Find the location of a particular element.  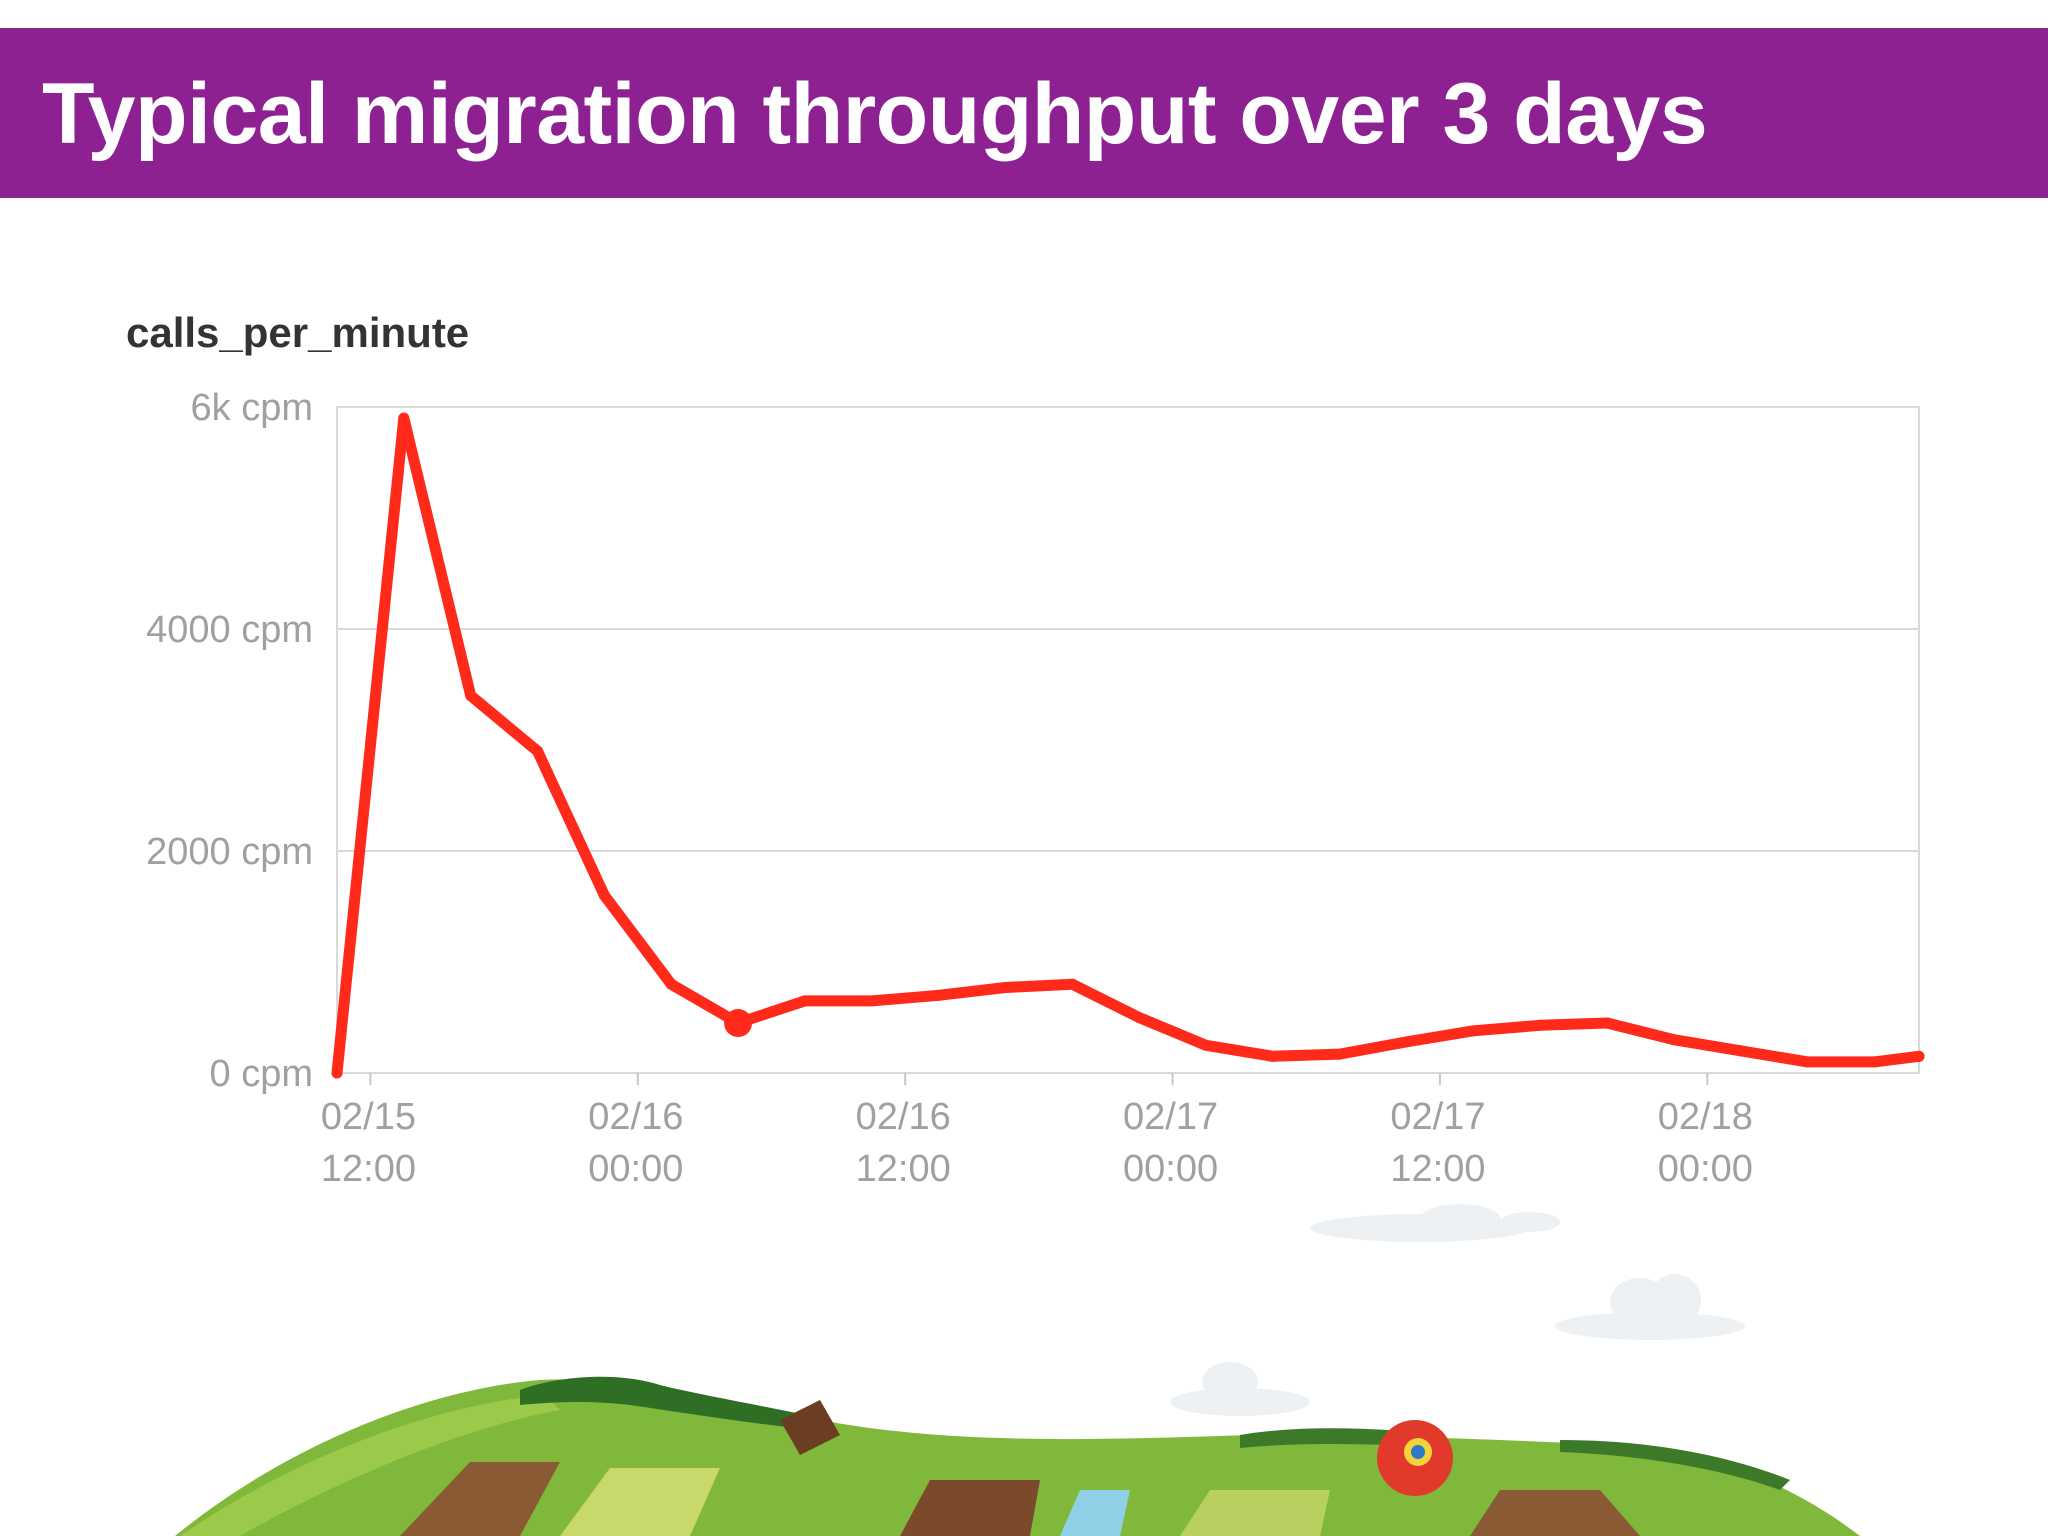

hills-illustration is located at coordinates (1017, 1456).